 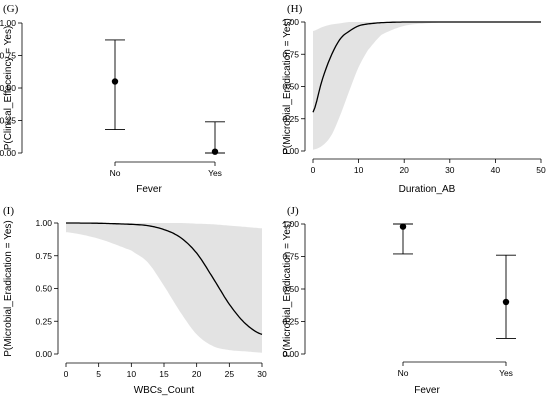 What do you see at coordinates (8, 211) in the screenshot?
I see `panel-label: (I)` at bounding box center [8, 211].